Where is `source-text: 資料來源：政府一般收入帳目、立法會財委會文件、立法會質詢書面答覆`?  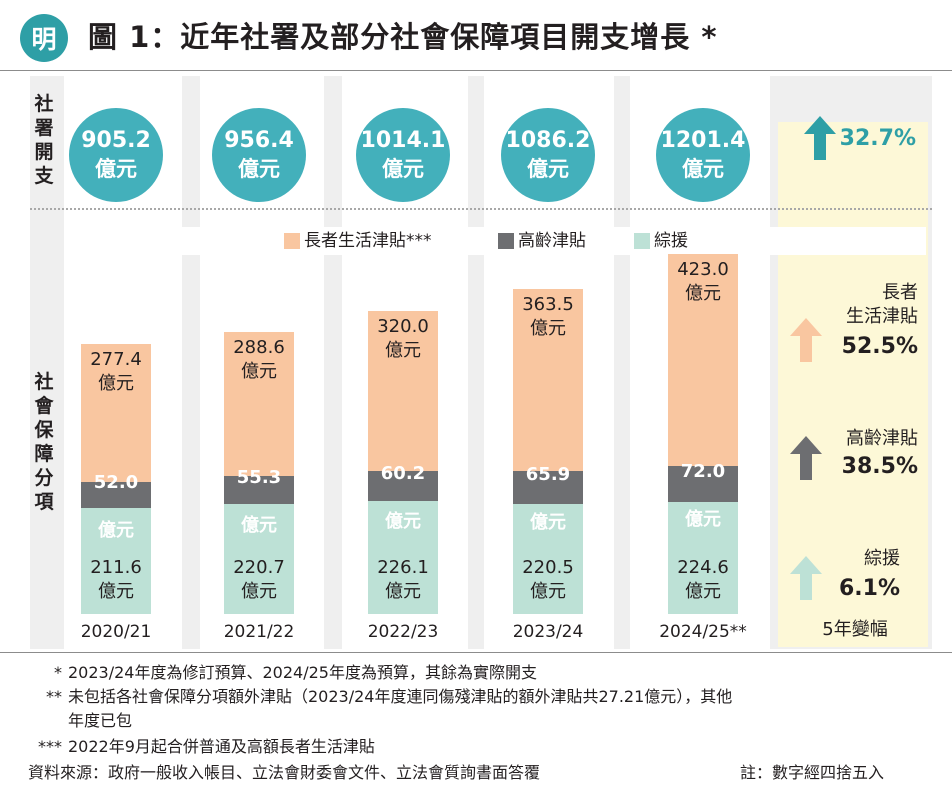
source-text: 資料來源：政府一般收入帳目、立法會財委會文件、立法會質詢書面答覆 is located at coordinates (284, 772).